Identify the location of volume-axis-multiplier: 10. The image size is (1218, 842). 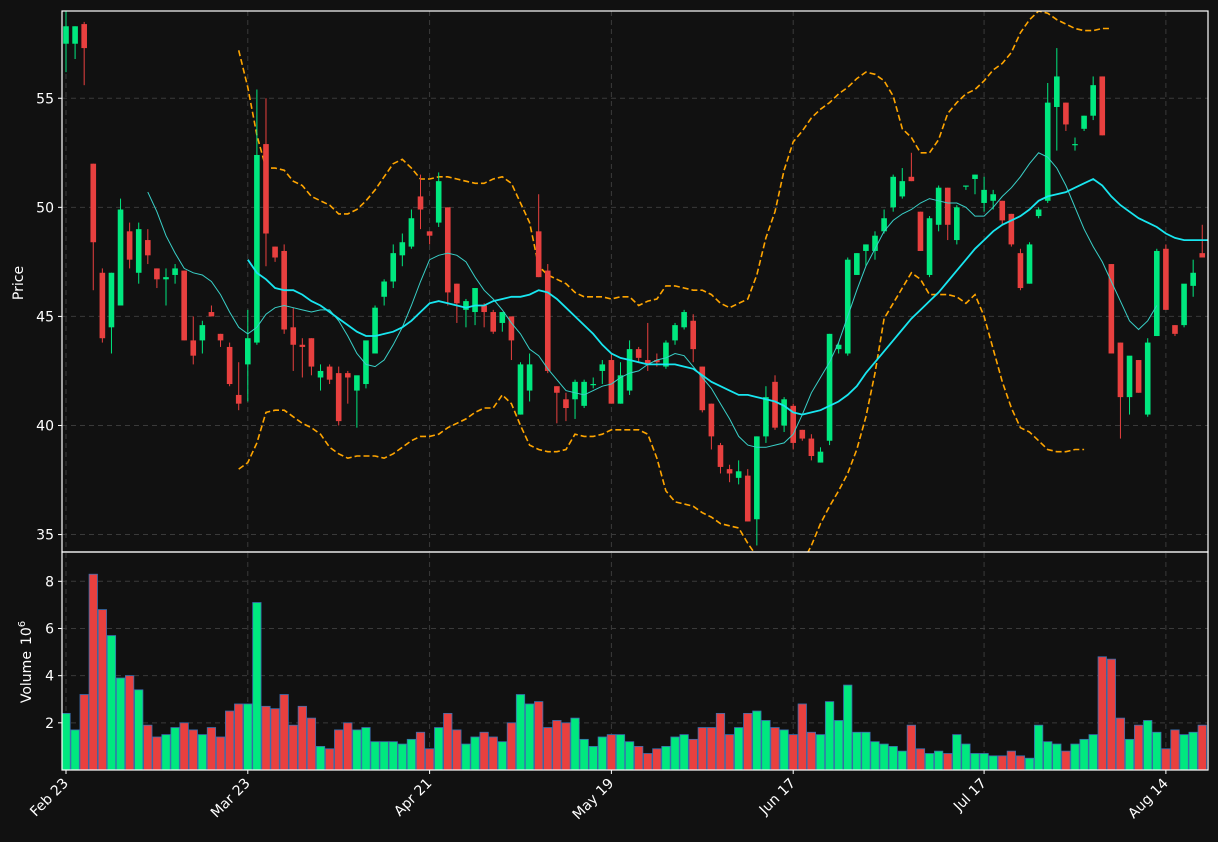
(27, 636).